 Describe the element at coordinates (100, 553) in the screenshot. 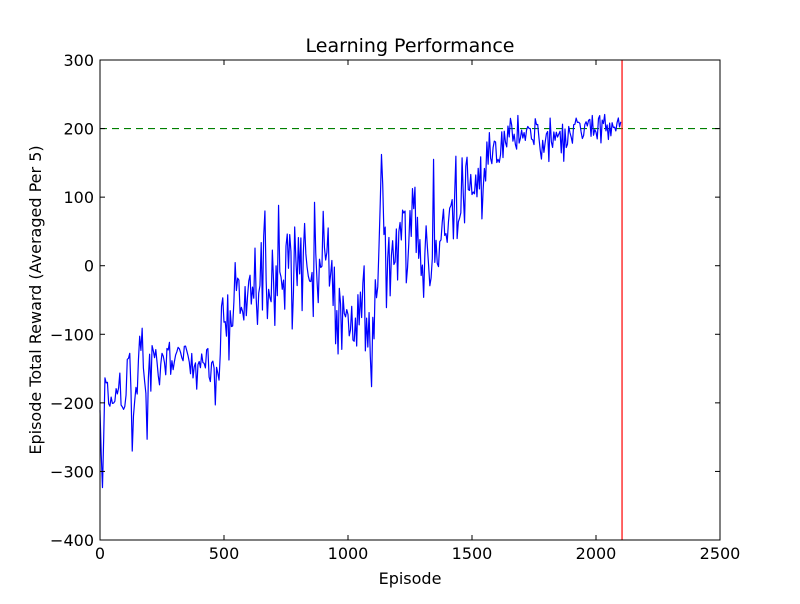

I see `x-tick-label: 0` at that location.